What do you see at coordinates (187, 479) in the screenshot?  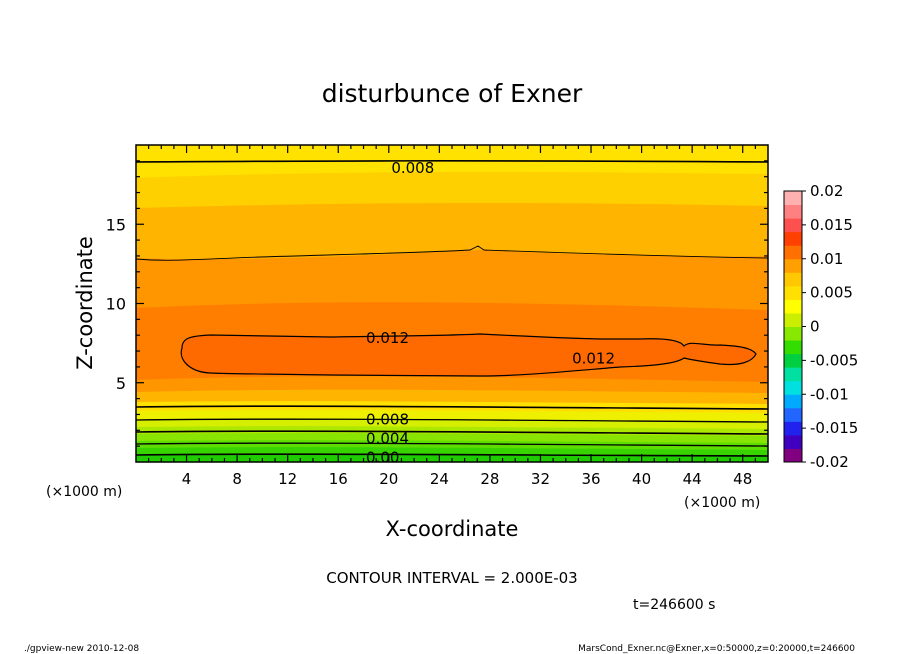 I see `x-tick-label: 4` at bounding box center [187, 479].